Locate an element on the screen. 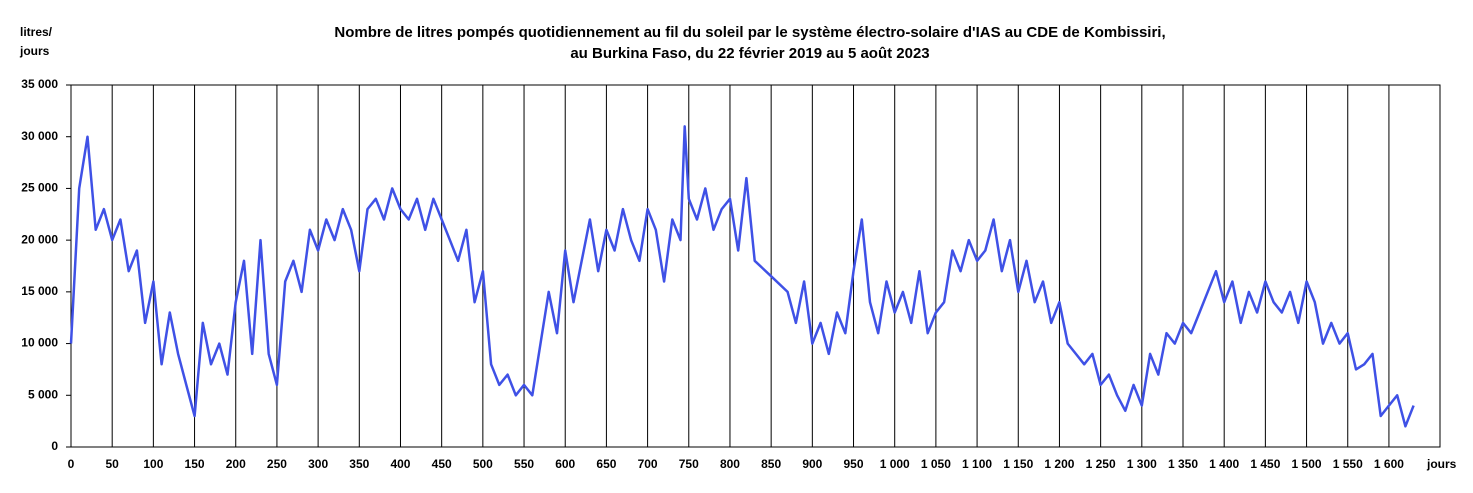 The image size is (1473, 493). x-tick-label: 1 300 is located at coordinates (1142, 464).